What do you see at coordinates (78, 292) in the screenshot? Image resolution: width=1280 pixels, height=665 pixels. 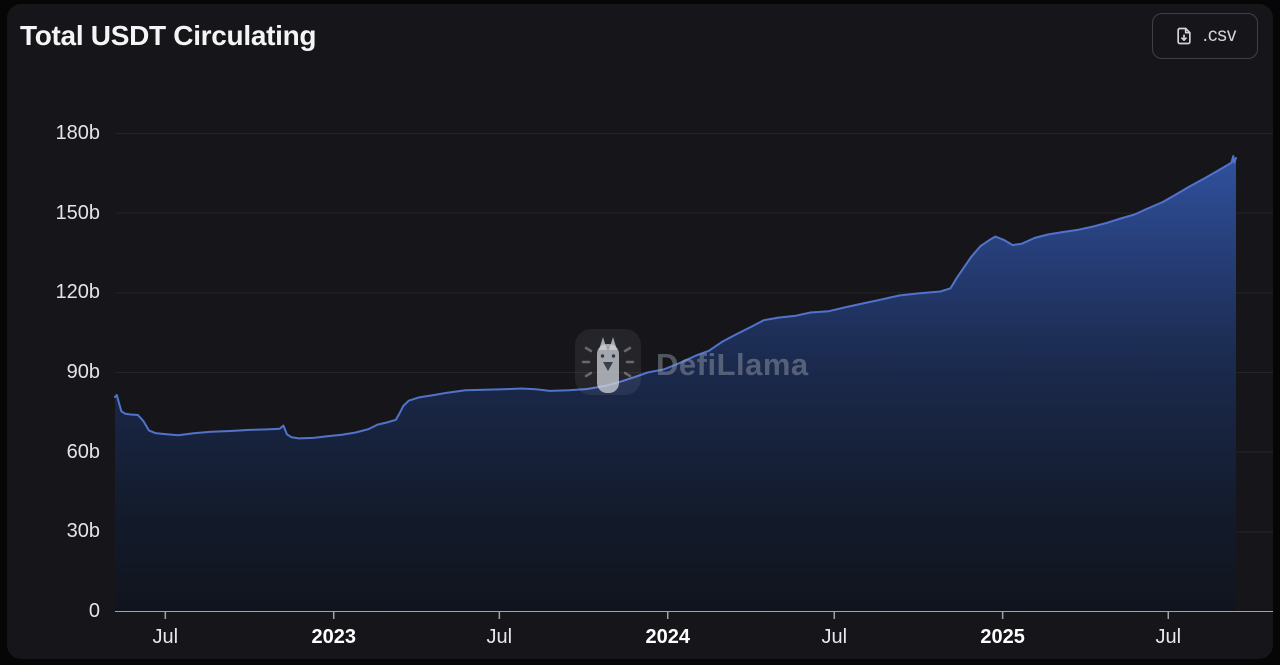 I see `y-tick-label: 120b` at bounding box center [78, 292].